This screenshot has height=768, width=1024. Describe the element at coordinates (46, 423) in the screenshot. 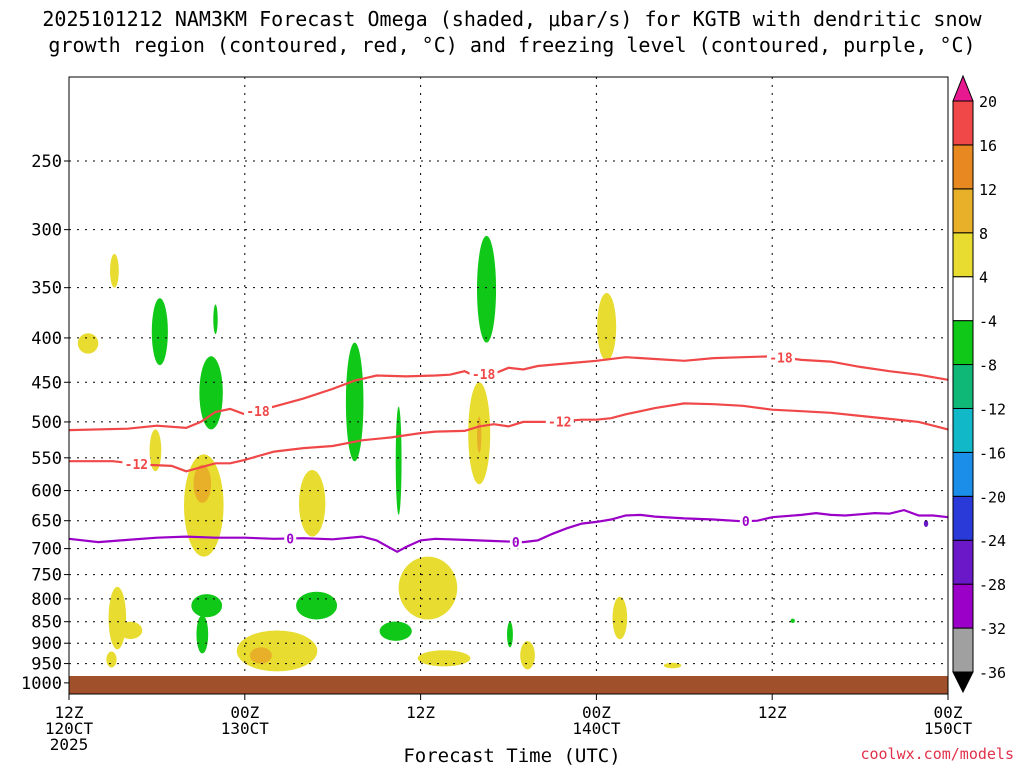

I see `y-tick-label-500: 500` at that location.